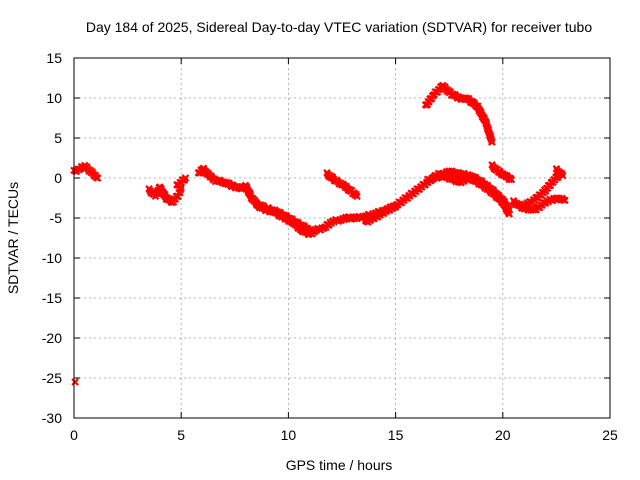  I want to click on series-arc-evening-tail, so click(559, 172).